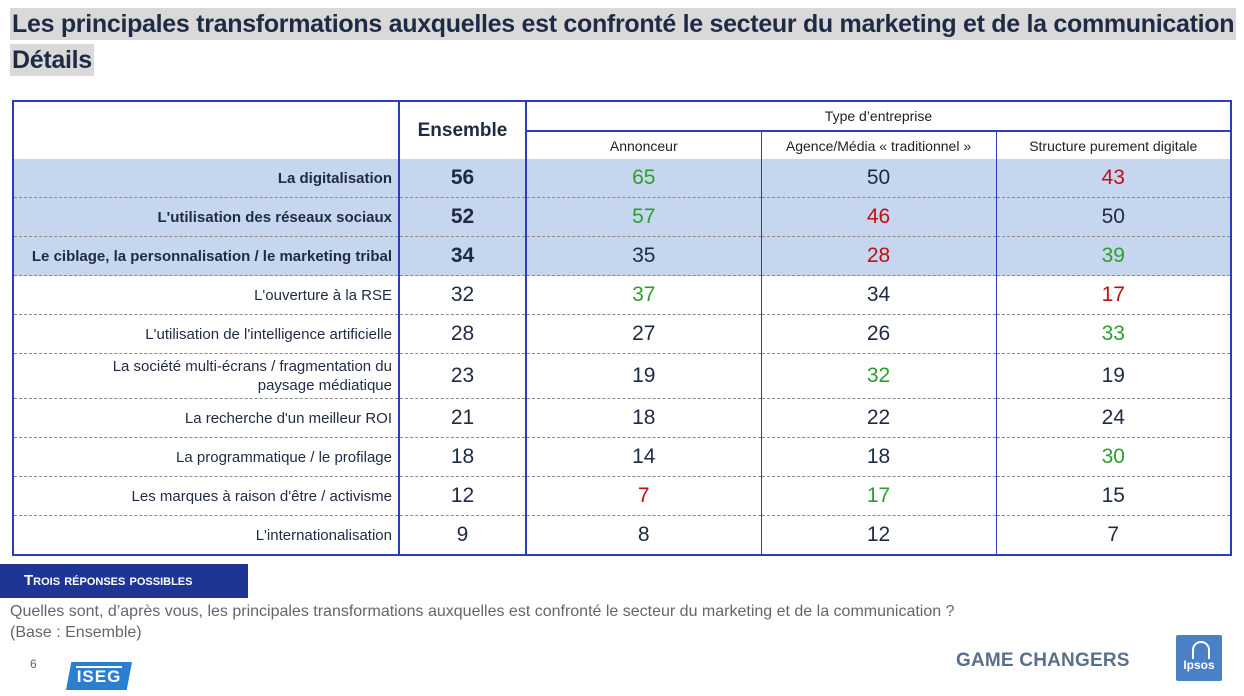  What do you see at coordinates (644, 178) in the screenshot?
I see `annonceur-value: 65` at bounding box center [644, 178].